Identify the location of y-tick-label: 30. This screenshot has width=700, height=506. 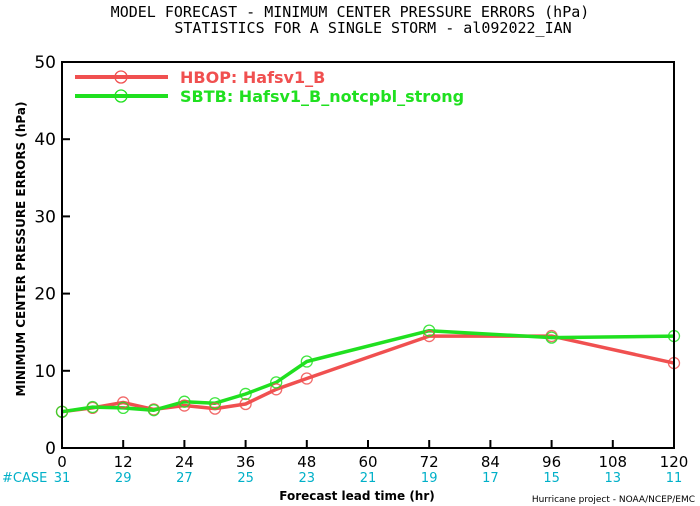
(45, 217).